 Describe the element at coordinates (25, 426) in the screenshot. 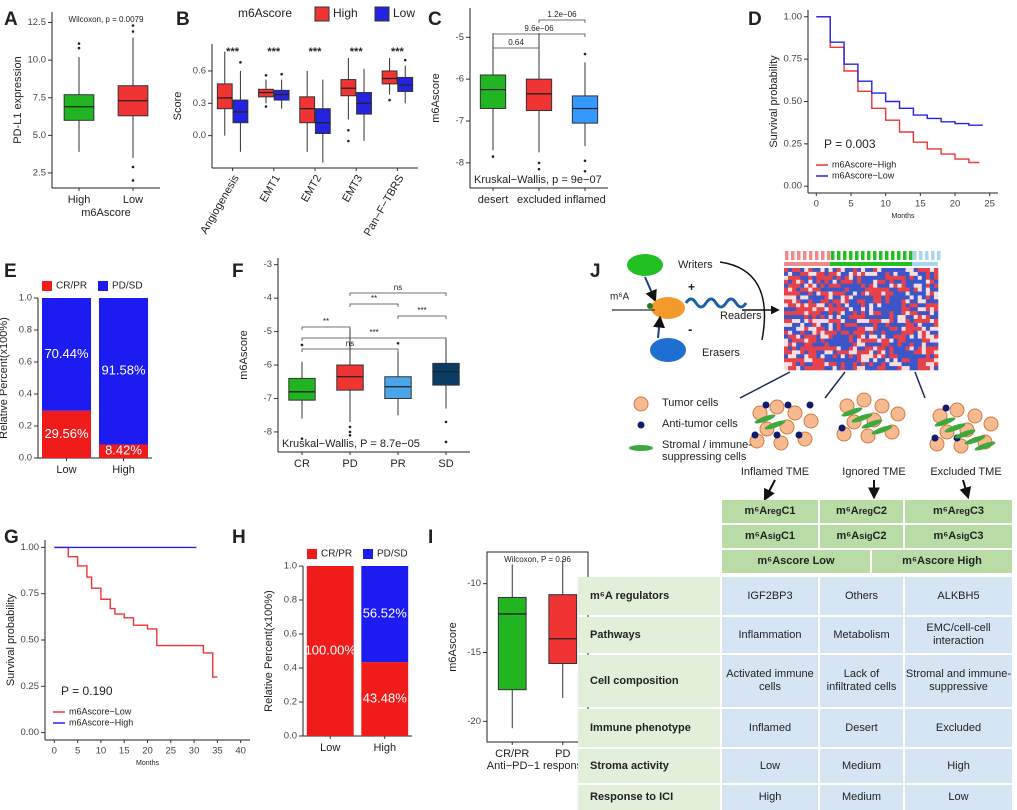

I see `y-tick-label: 0.2` at that location.